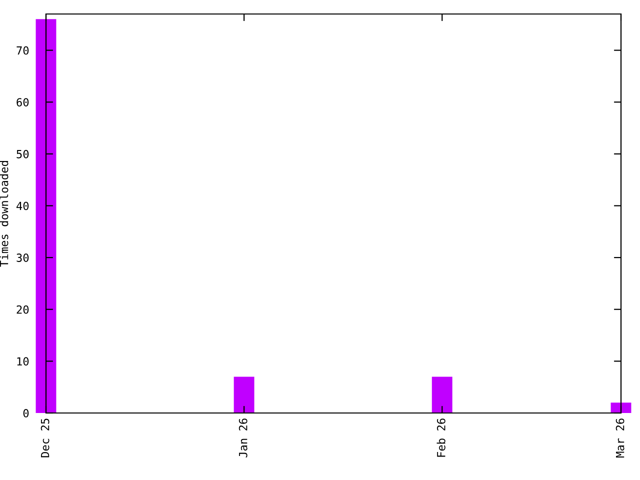 The image size is (640, 480). I want to click on y-tick-label: 40, so click(22, 206).